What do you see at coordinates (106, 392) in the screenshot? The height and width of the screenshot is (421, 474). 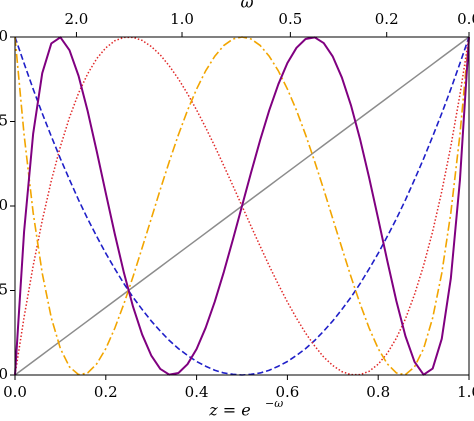 I see `x-tick-label: 0.2` at bounding box center [106, 392].